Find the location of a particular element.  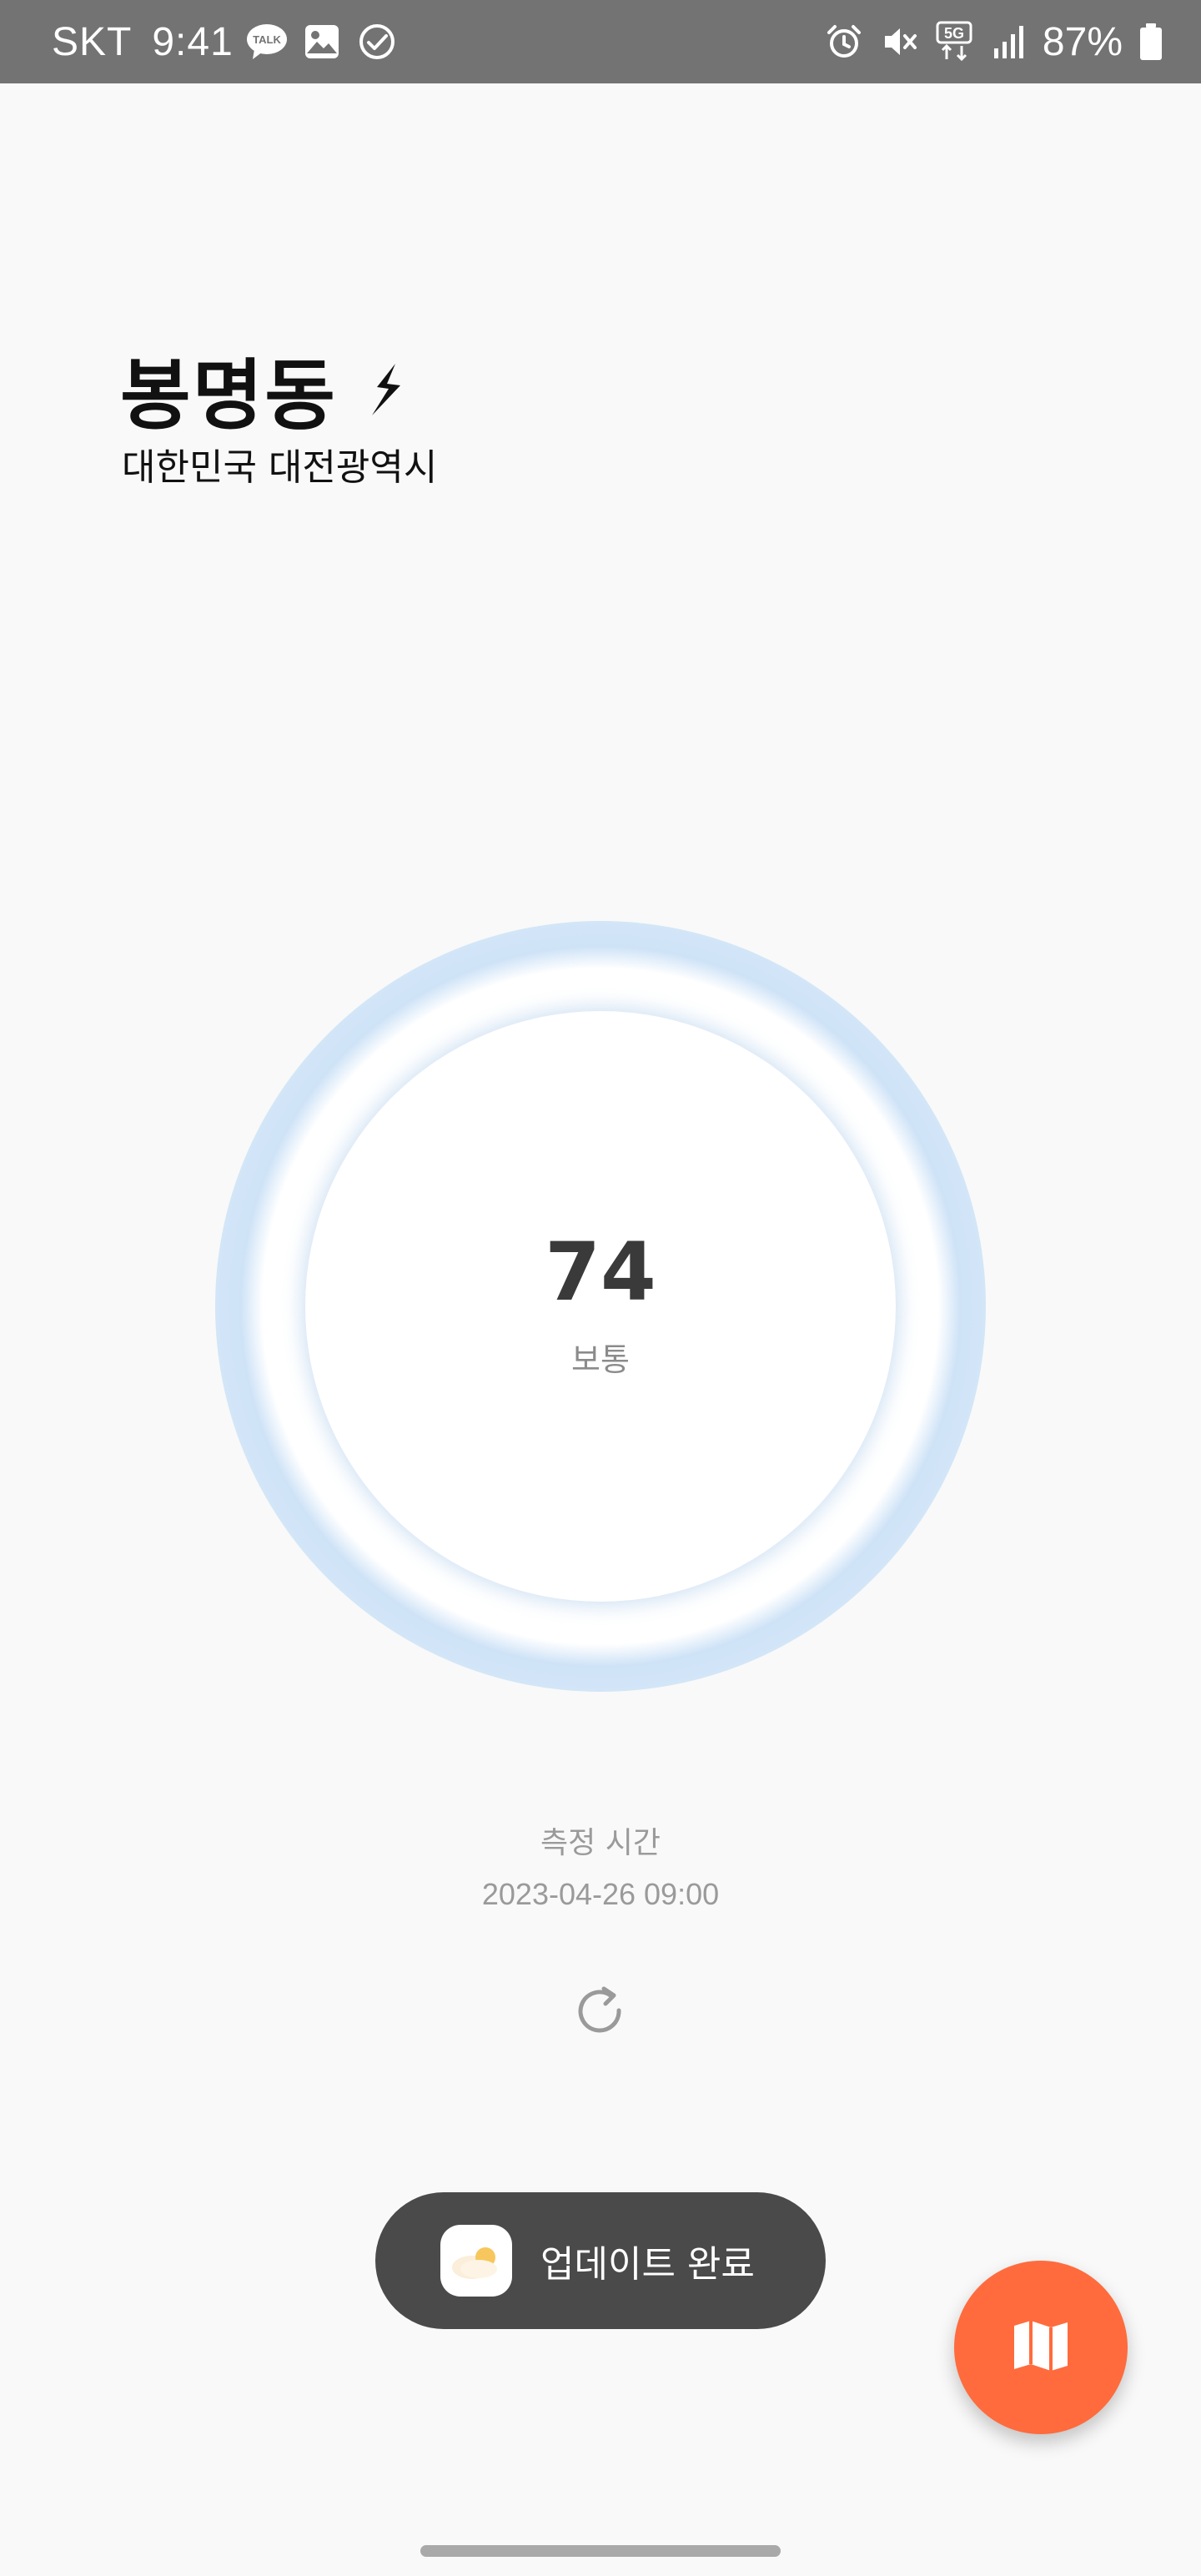

gauge-center: 74 보통 is located at coordinates (601, 1306).